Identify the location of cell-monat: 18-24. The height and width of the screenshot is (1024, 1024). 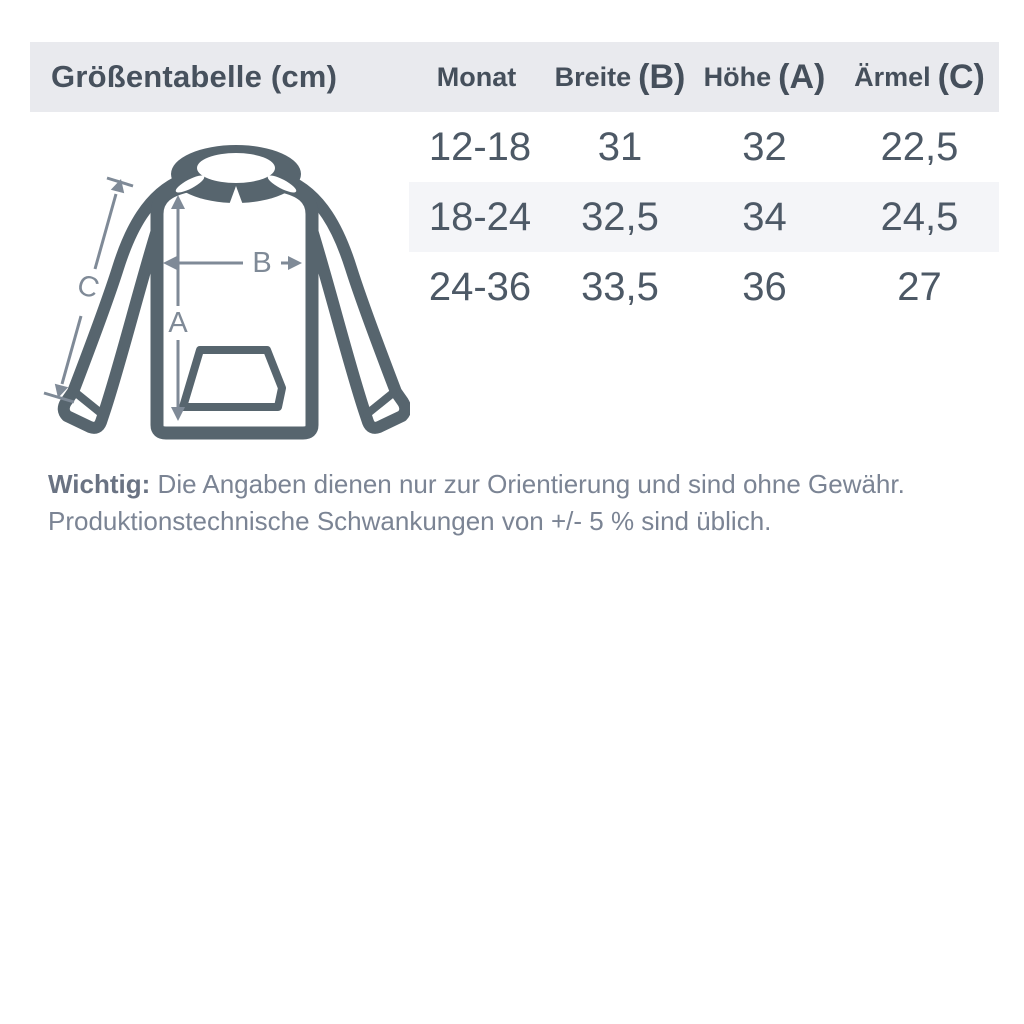
(480, 216).